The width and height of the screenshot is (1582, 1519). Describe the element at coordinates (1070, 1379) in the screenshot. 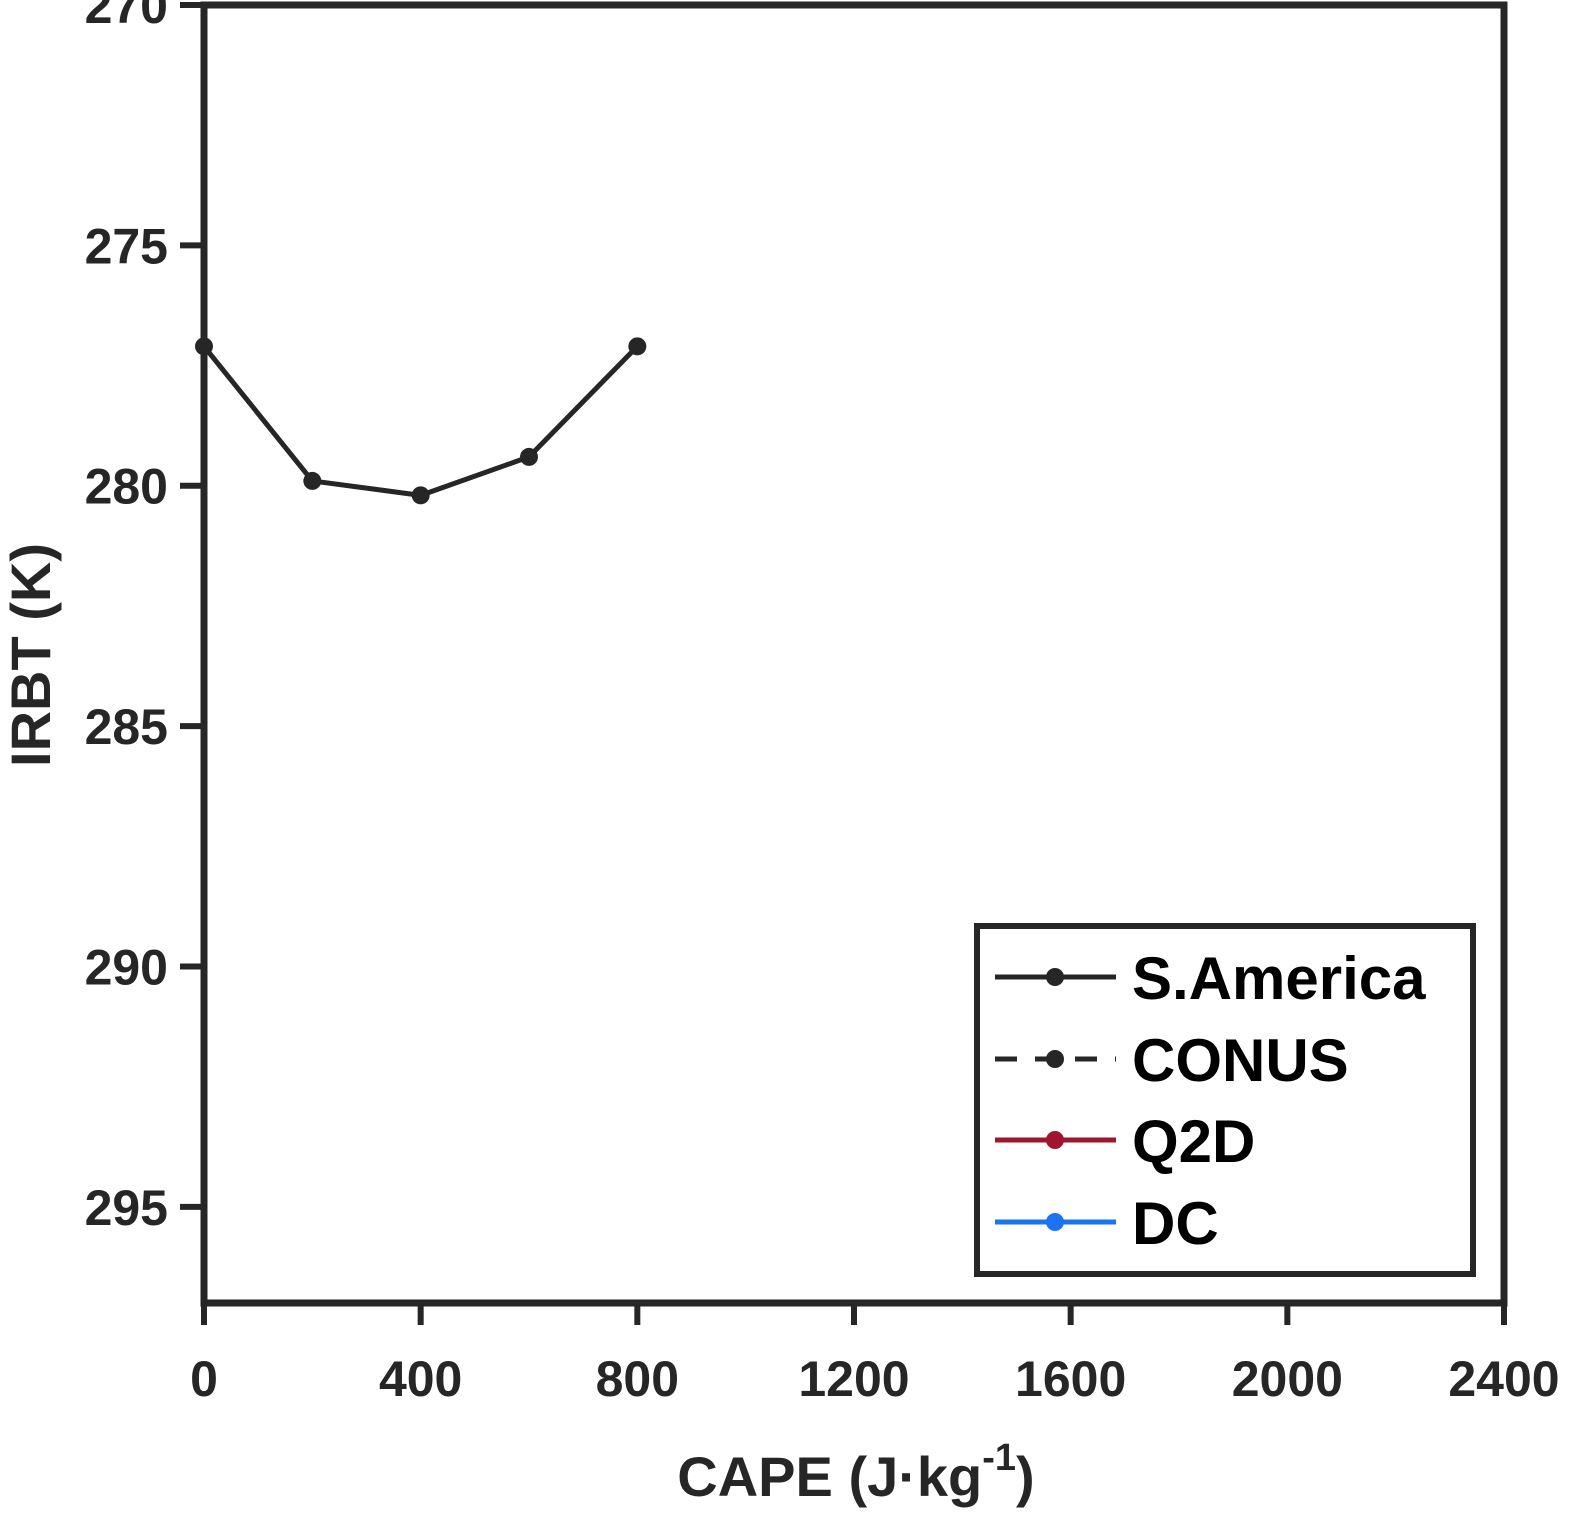

I see `x-tick-label: 1600` at that location.